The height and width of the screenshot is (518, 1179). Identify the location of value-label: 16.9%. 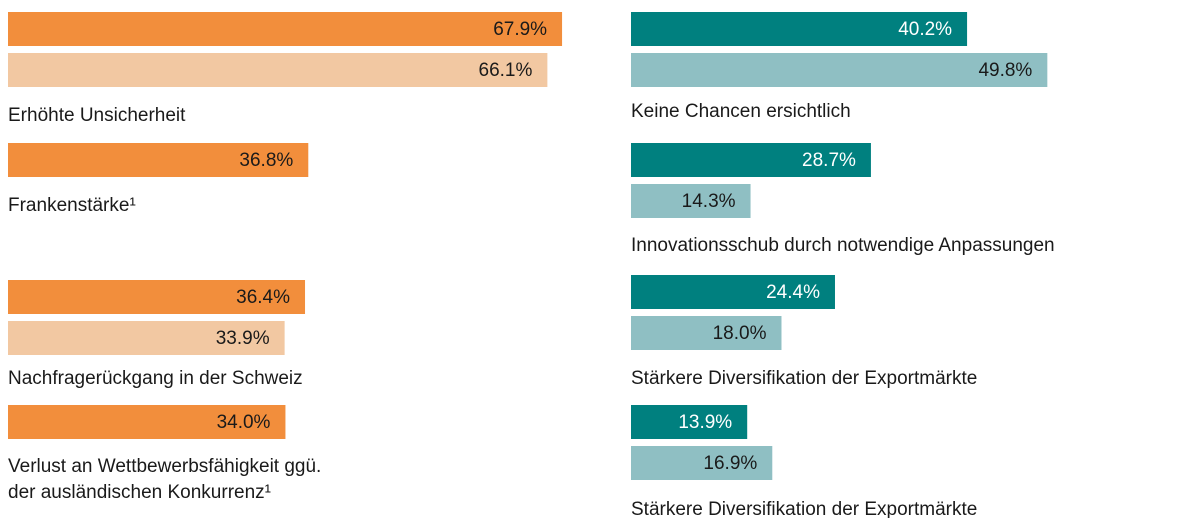
(730, 463).